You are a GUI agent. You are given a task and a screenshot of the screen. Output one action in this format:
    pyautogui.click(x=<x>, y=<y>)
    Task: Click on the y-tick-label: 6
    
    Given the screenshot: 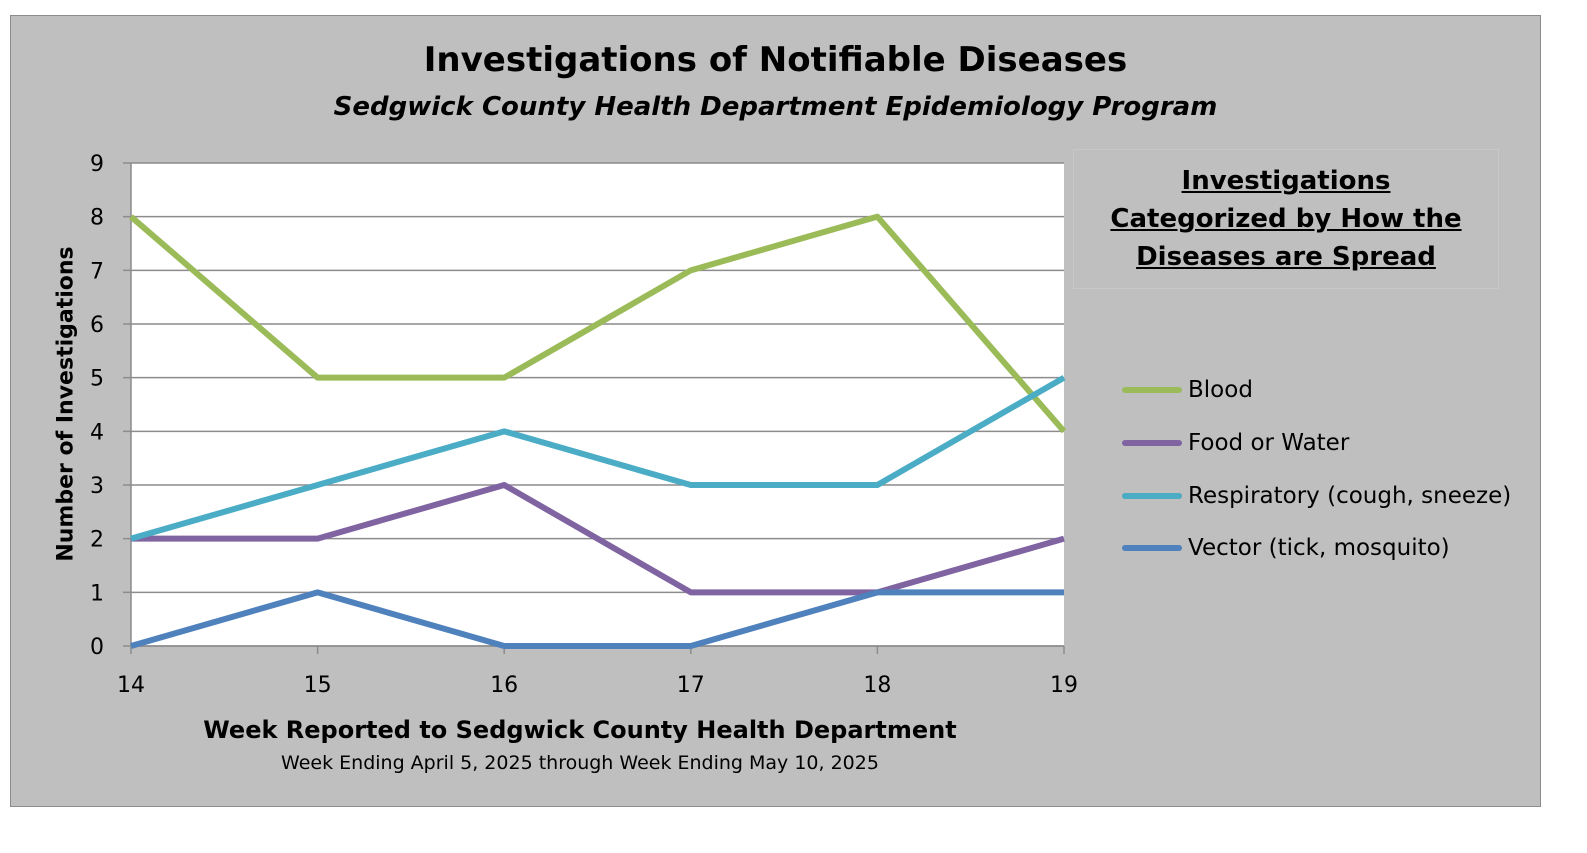 What is the action you would take?
    pyautogui.click(x=97, y=325)
    